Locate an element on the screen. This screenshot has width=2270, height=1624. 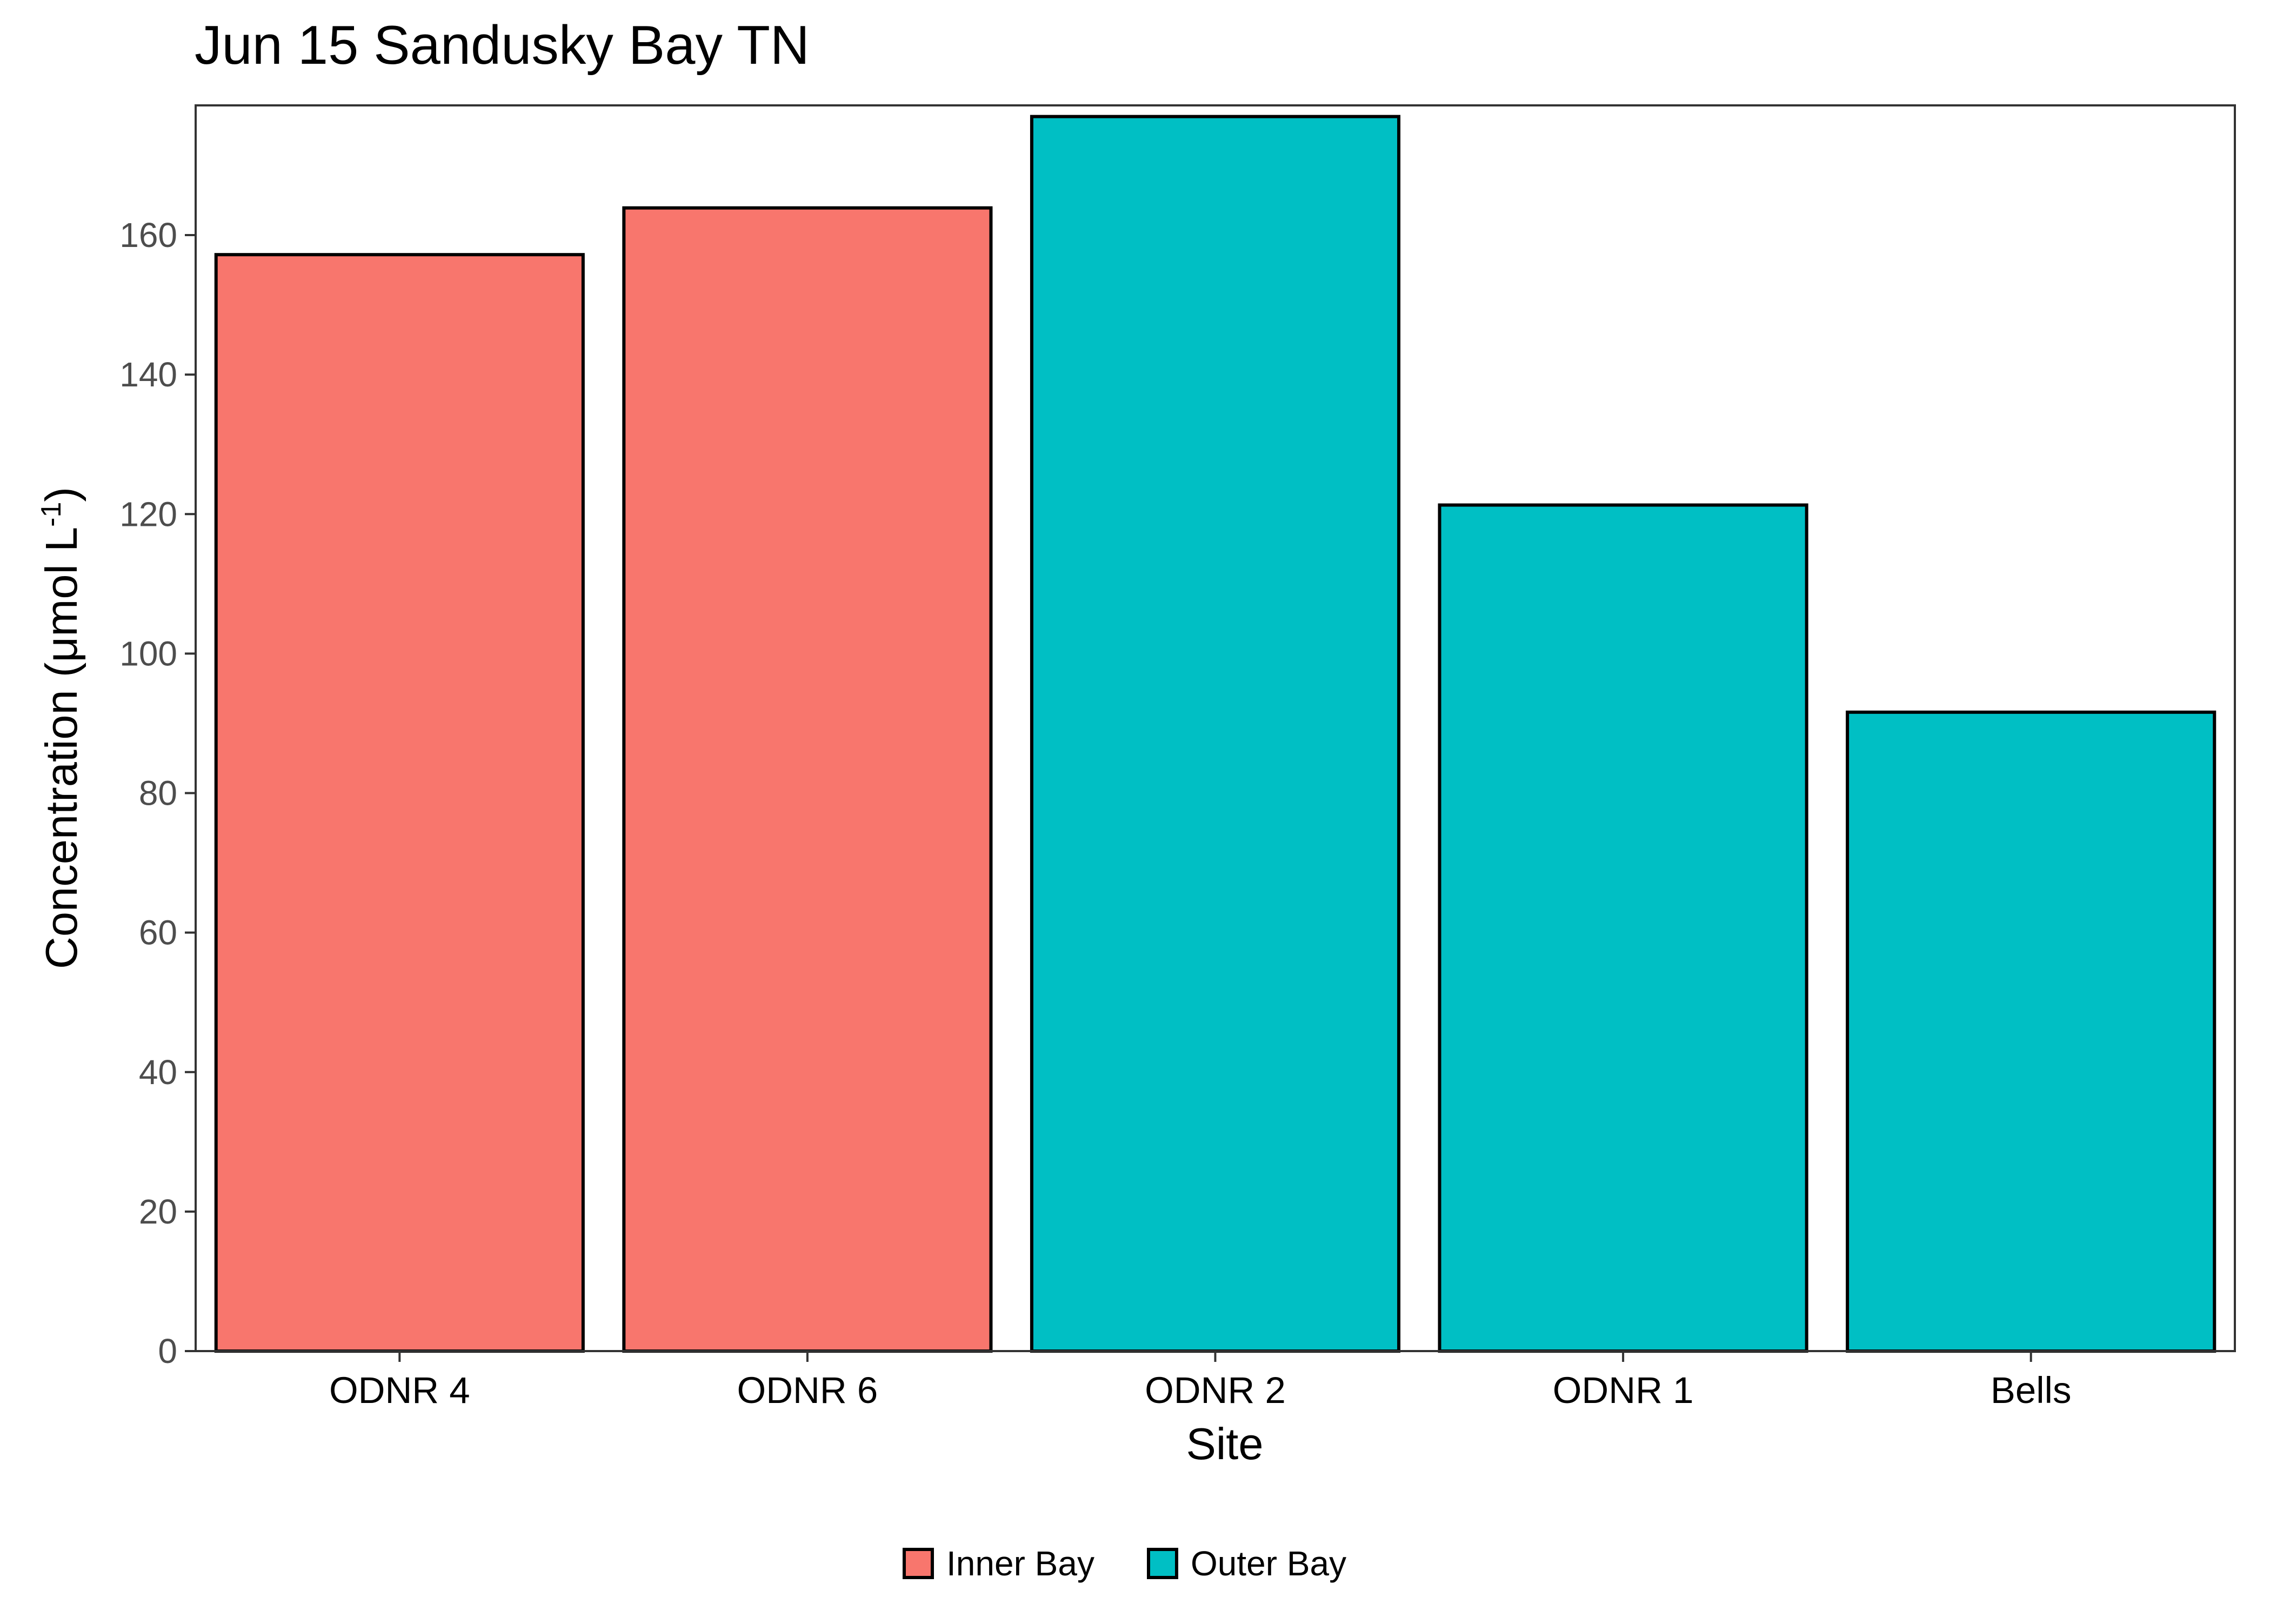
y-axis: 0 20 40 60 80 100 120 140 160 is located at coordinates (157, 793).